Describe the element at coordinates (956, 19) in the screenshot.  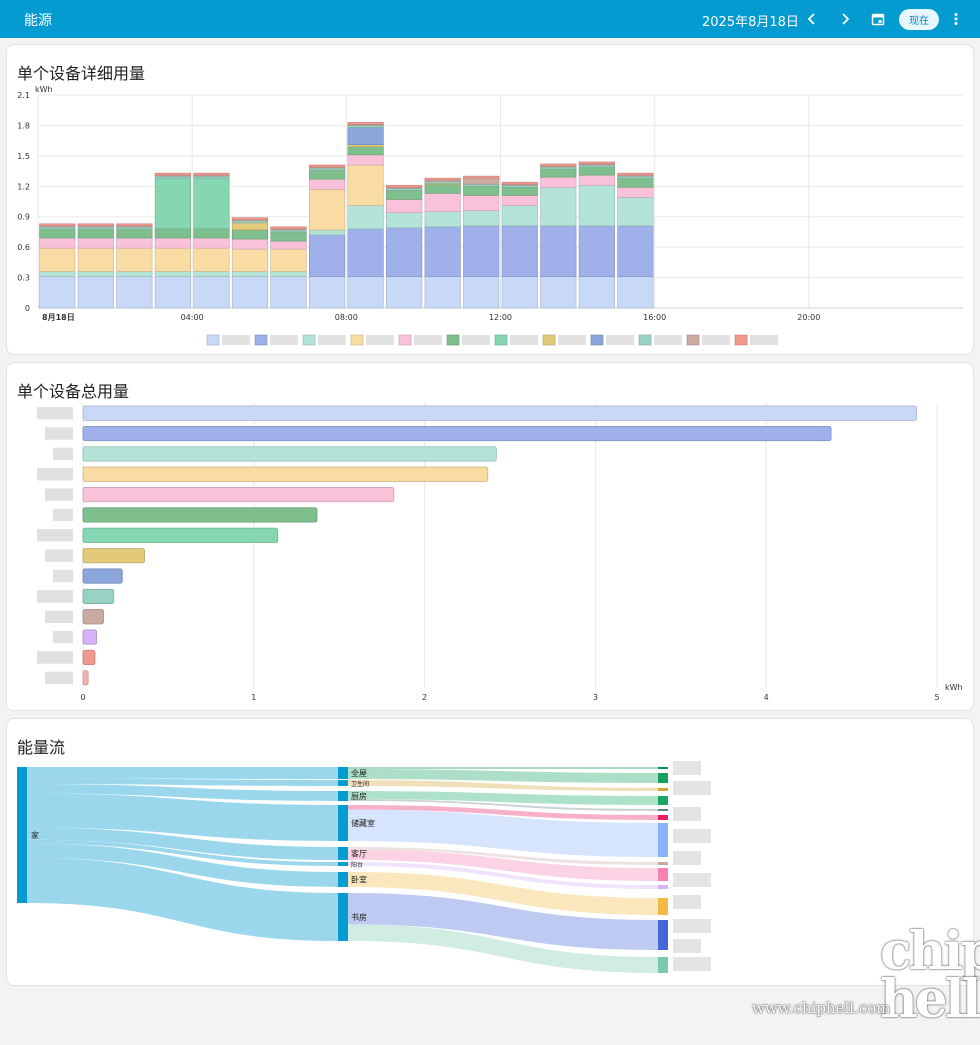
I see `more-vertical-icon` at that location.